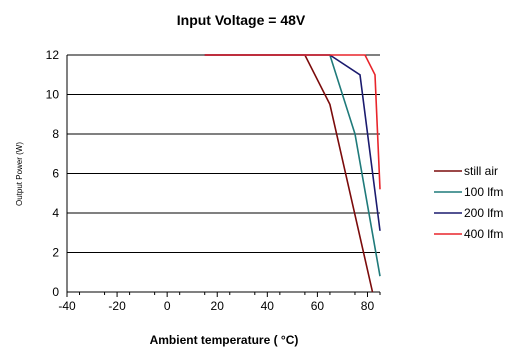 The height and width of the screenshot is (347, 518). I want to click on y-tick-label: 10, so click(53, 95).